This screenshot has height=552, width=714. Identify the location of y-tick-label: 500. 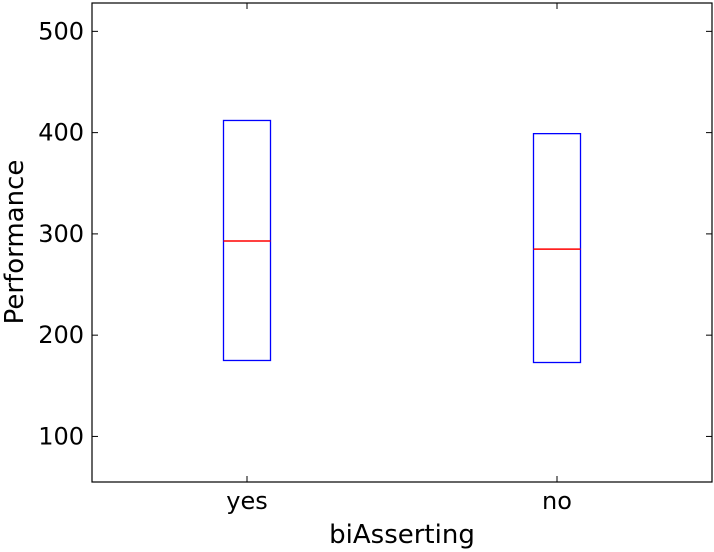
(61, 31).